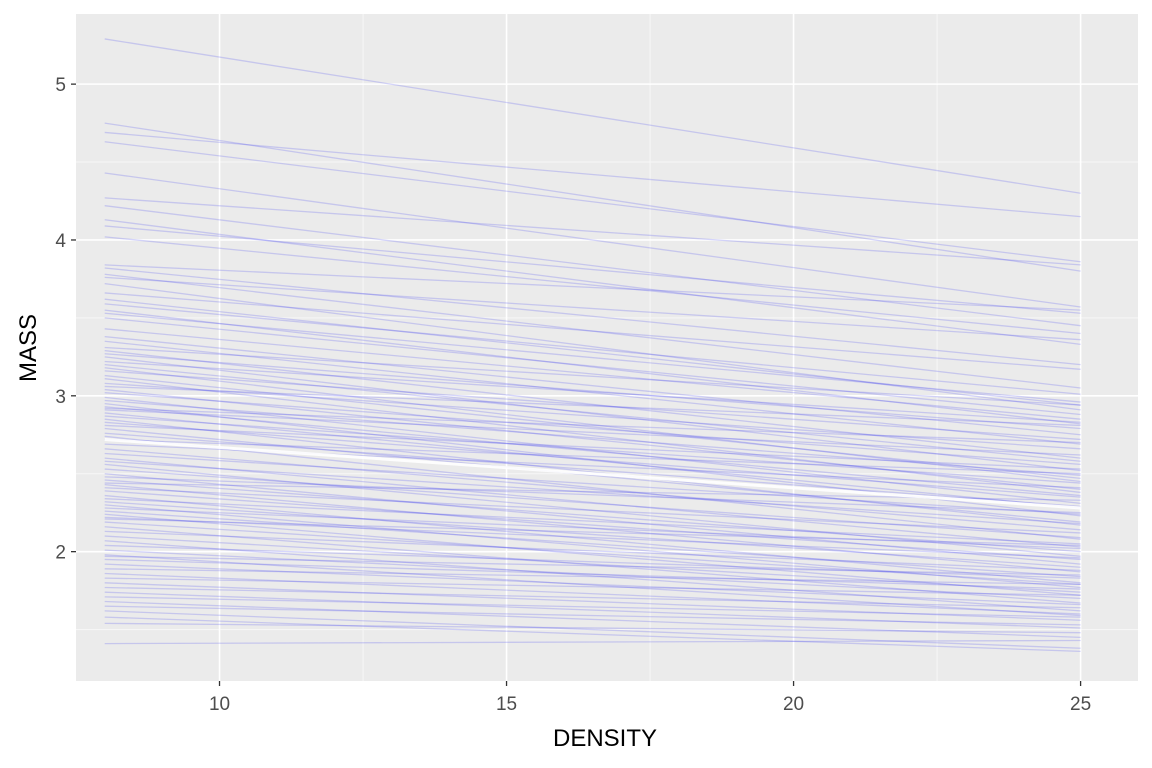 This screenshot has width=1152, height=768. I want to click on x-tick-label: 10, so click(219, 704).